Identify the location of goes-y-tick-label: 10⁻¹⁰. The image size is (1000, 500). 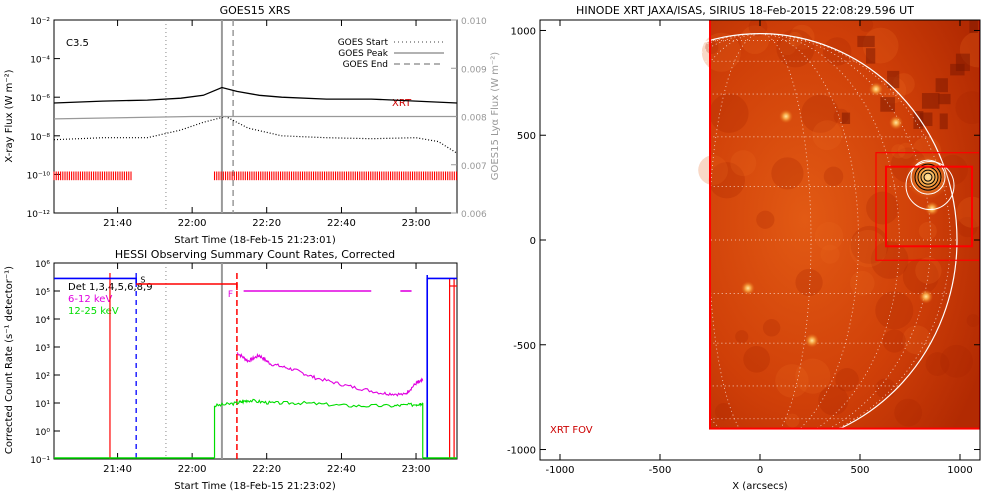
(39, 176).